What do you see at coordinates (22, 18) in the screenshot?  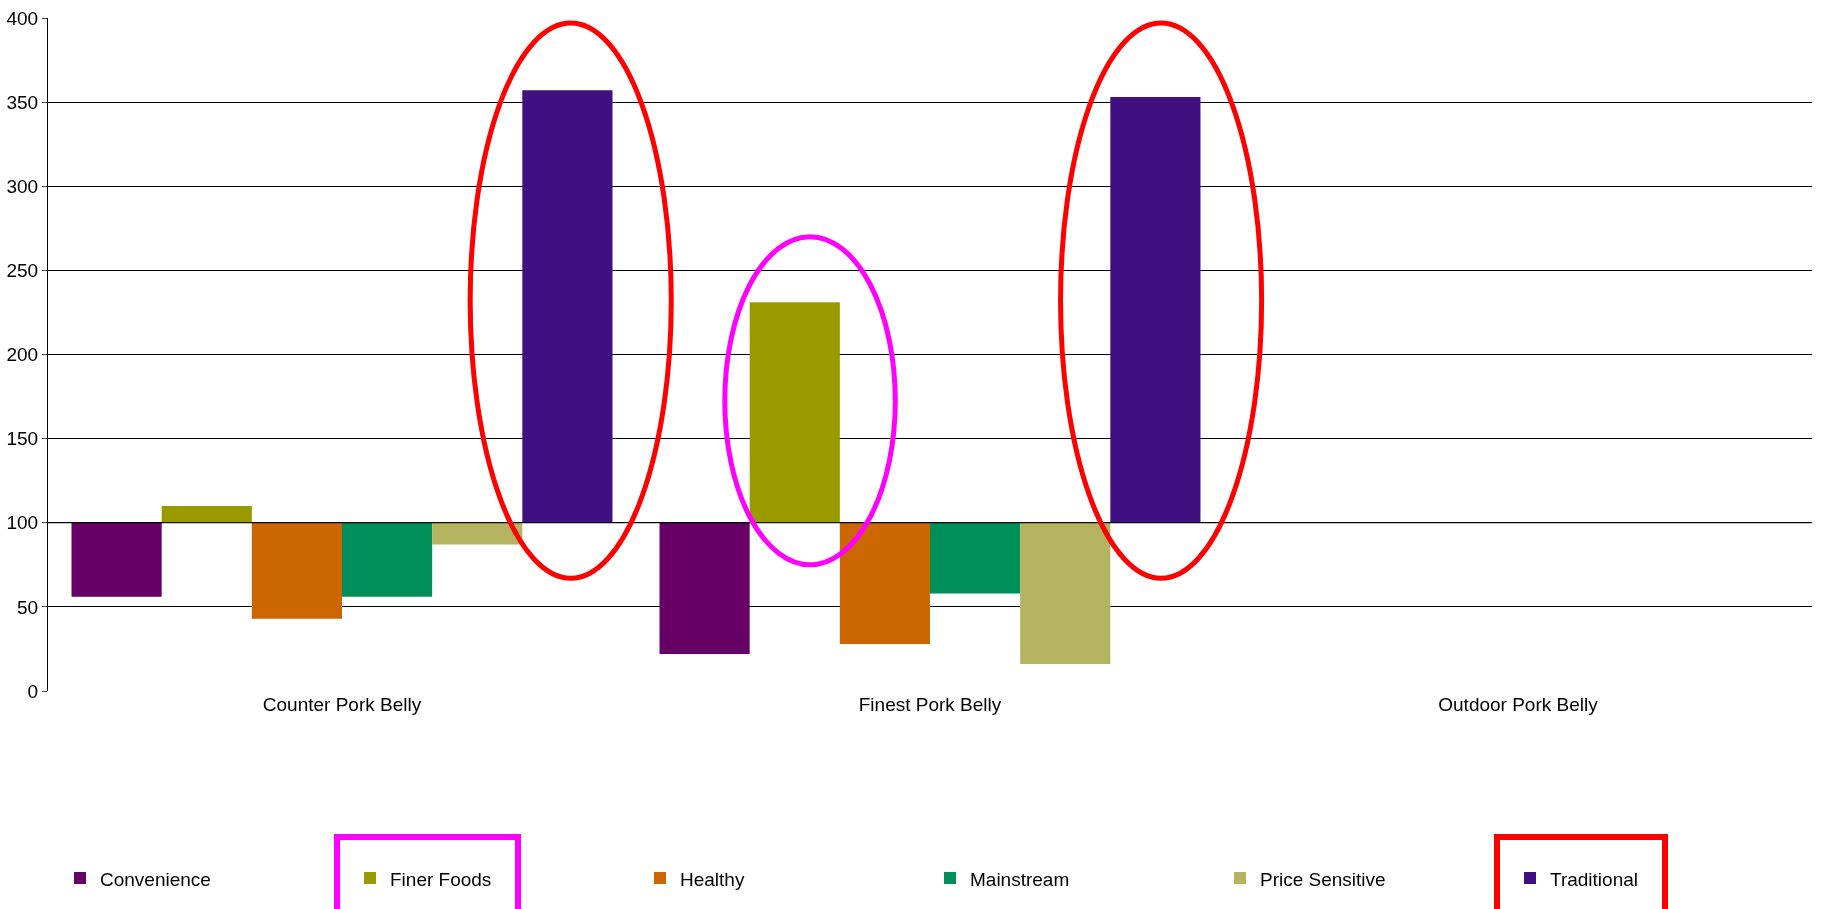 I see `y-tick-label: 400` at bounding box center [22, 18].